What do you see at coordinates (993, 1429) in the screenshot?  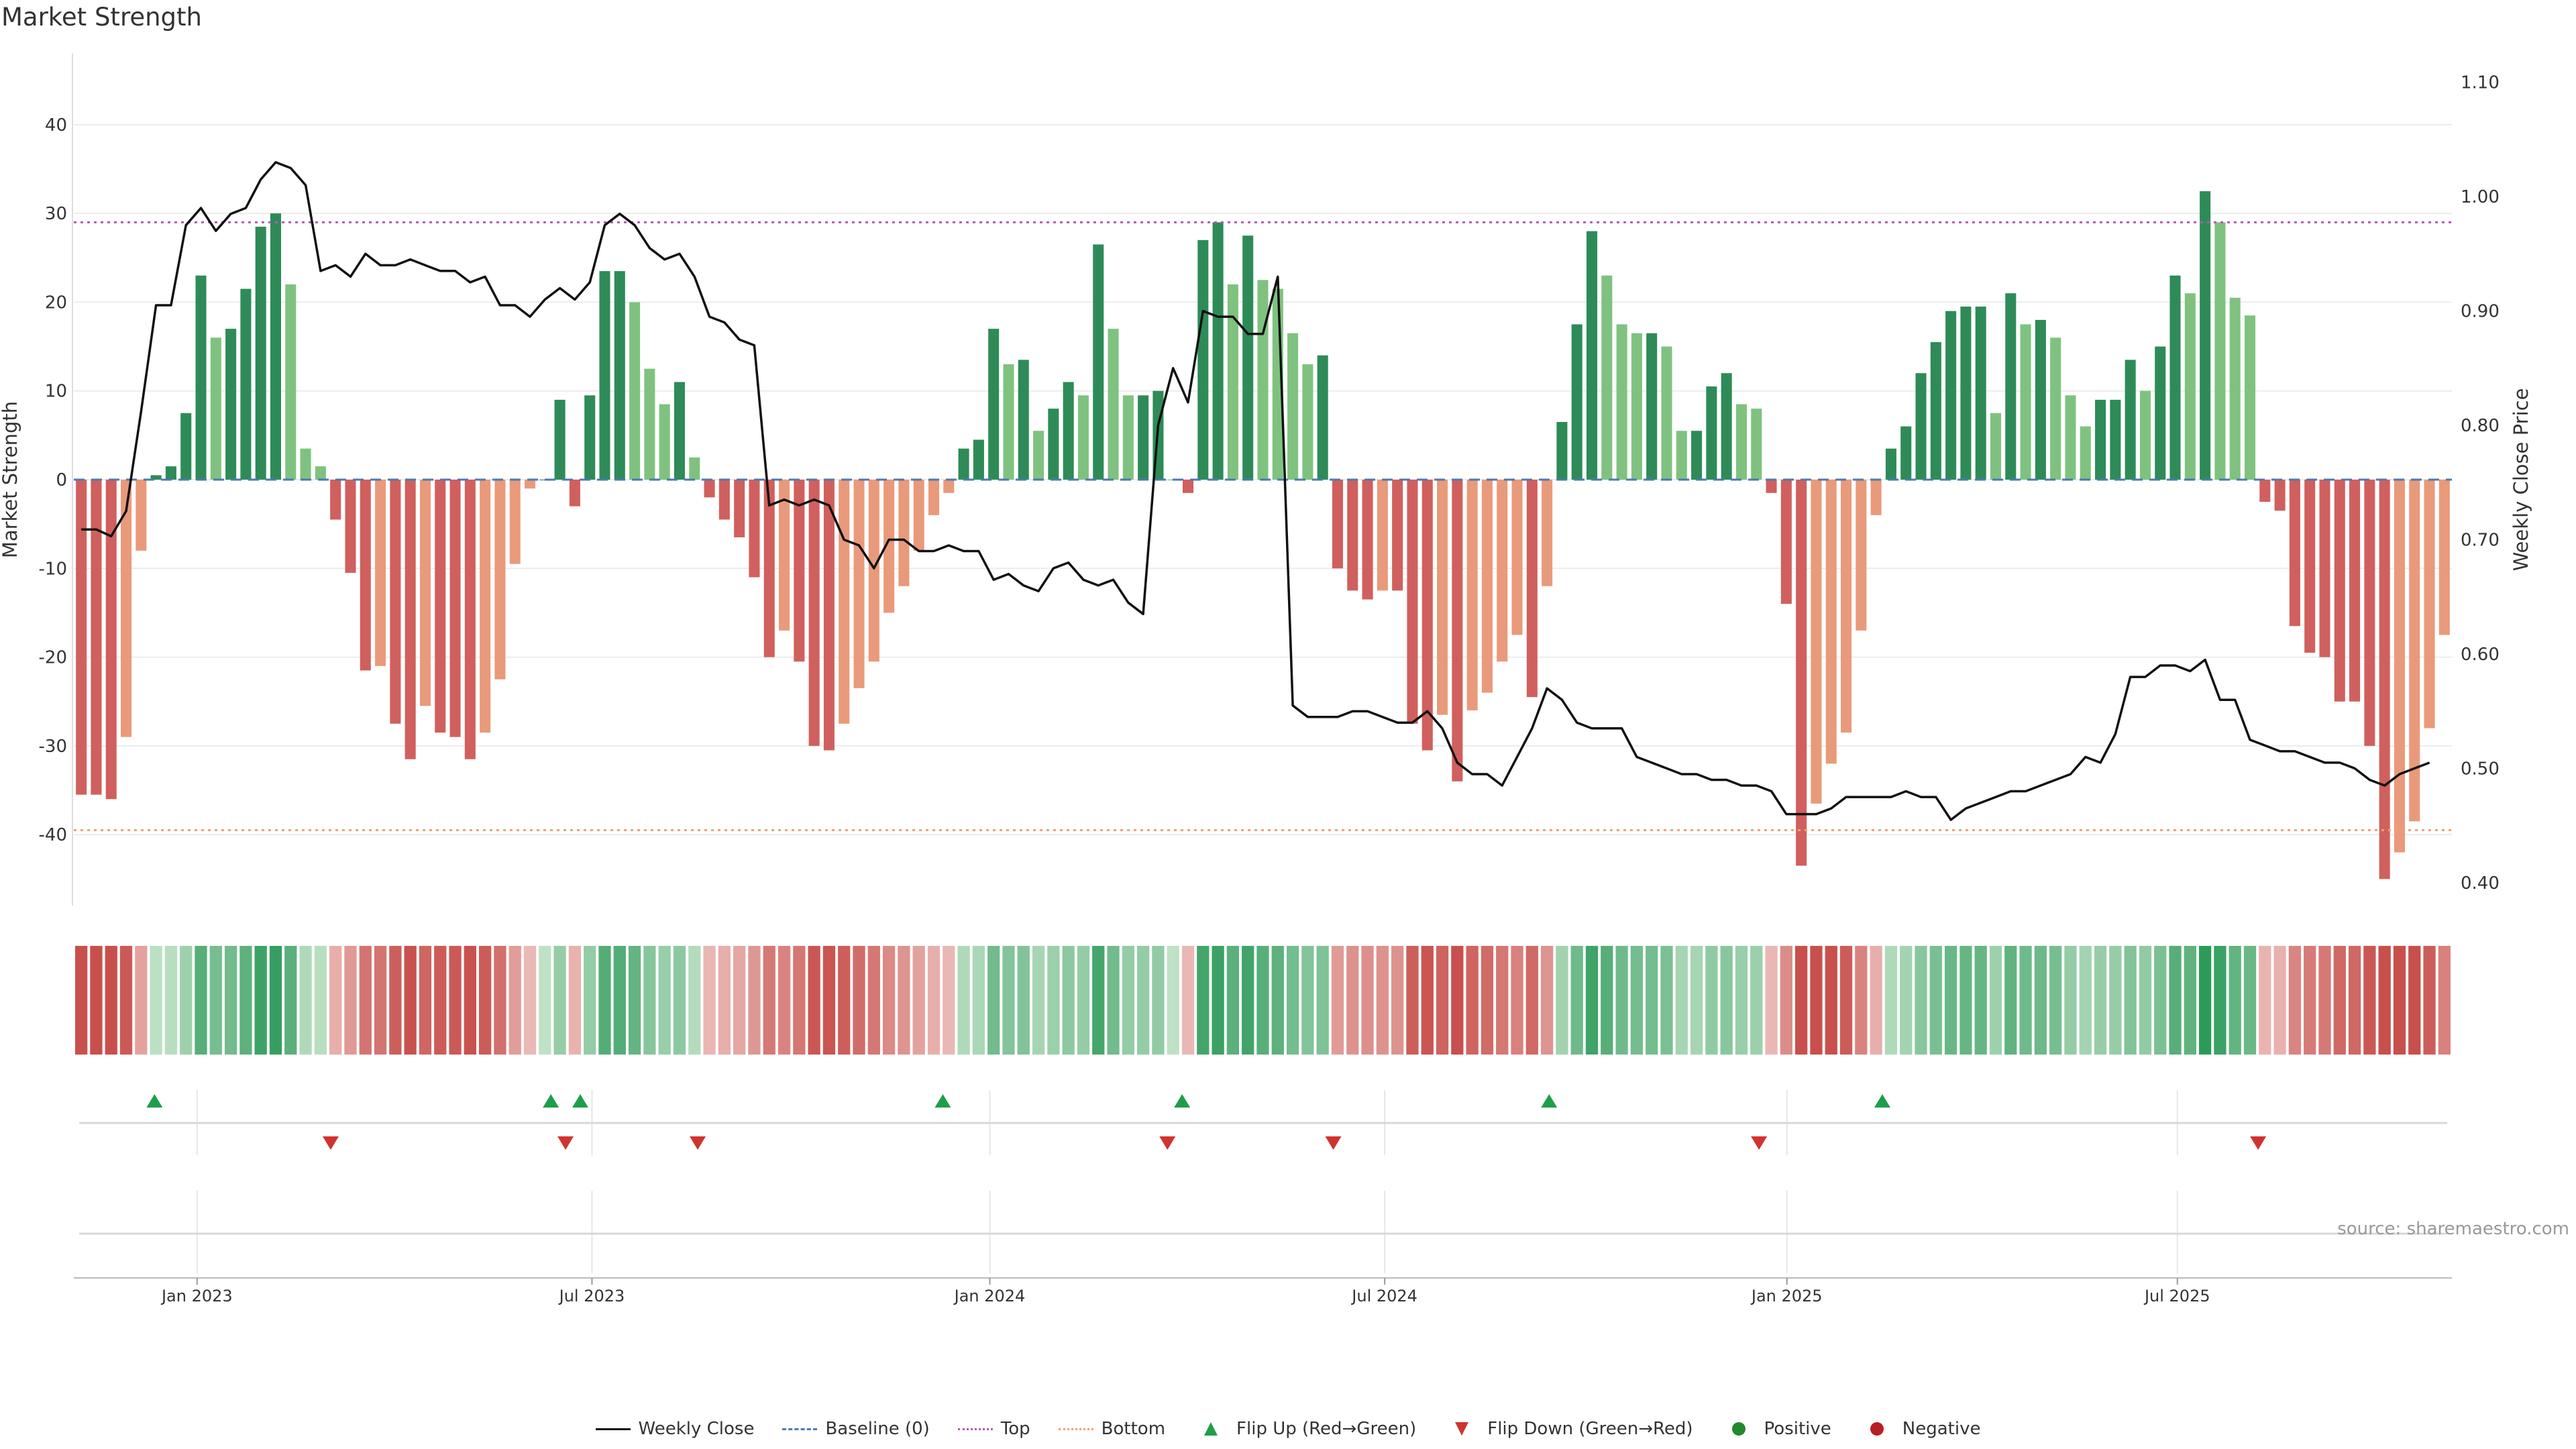 I see `legend-item-top: Top` at bounding box center [993, 1429].